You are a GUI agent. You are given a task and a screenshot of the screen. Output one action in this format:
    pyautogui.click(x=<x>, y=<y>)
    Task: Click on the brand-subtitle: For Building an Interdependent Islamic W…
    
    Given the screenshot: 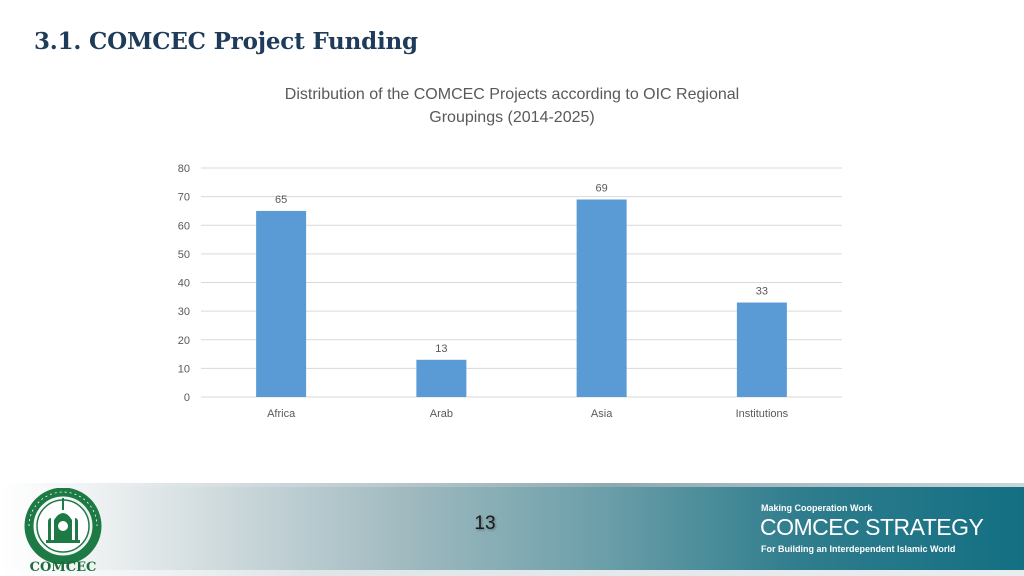 What is the action you would take?
    pyautogui.click(x=858, y=549)
    